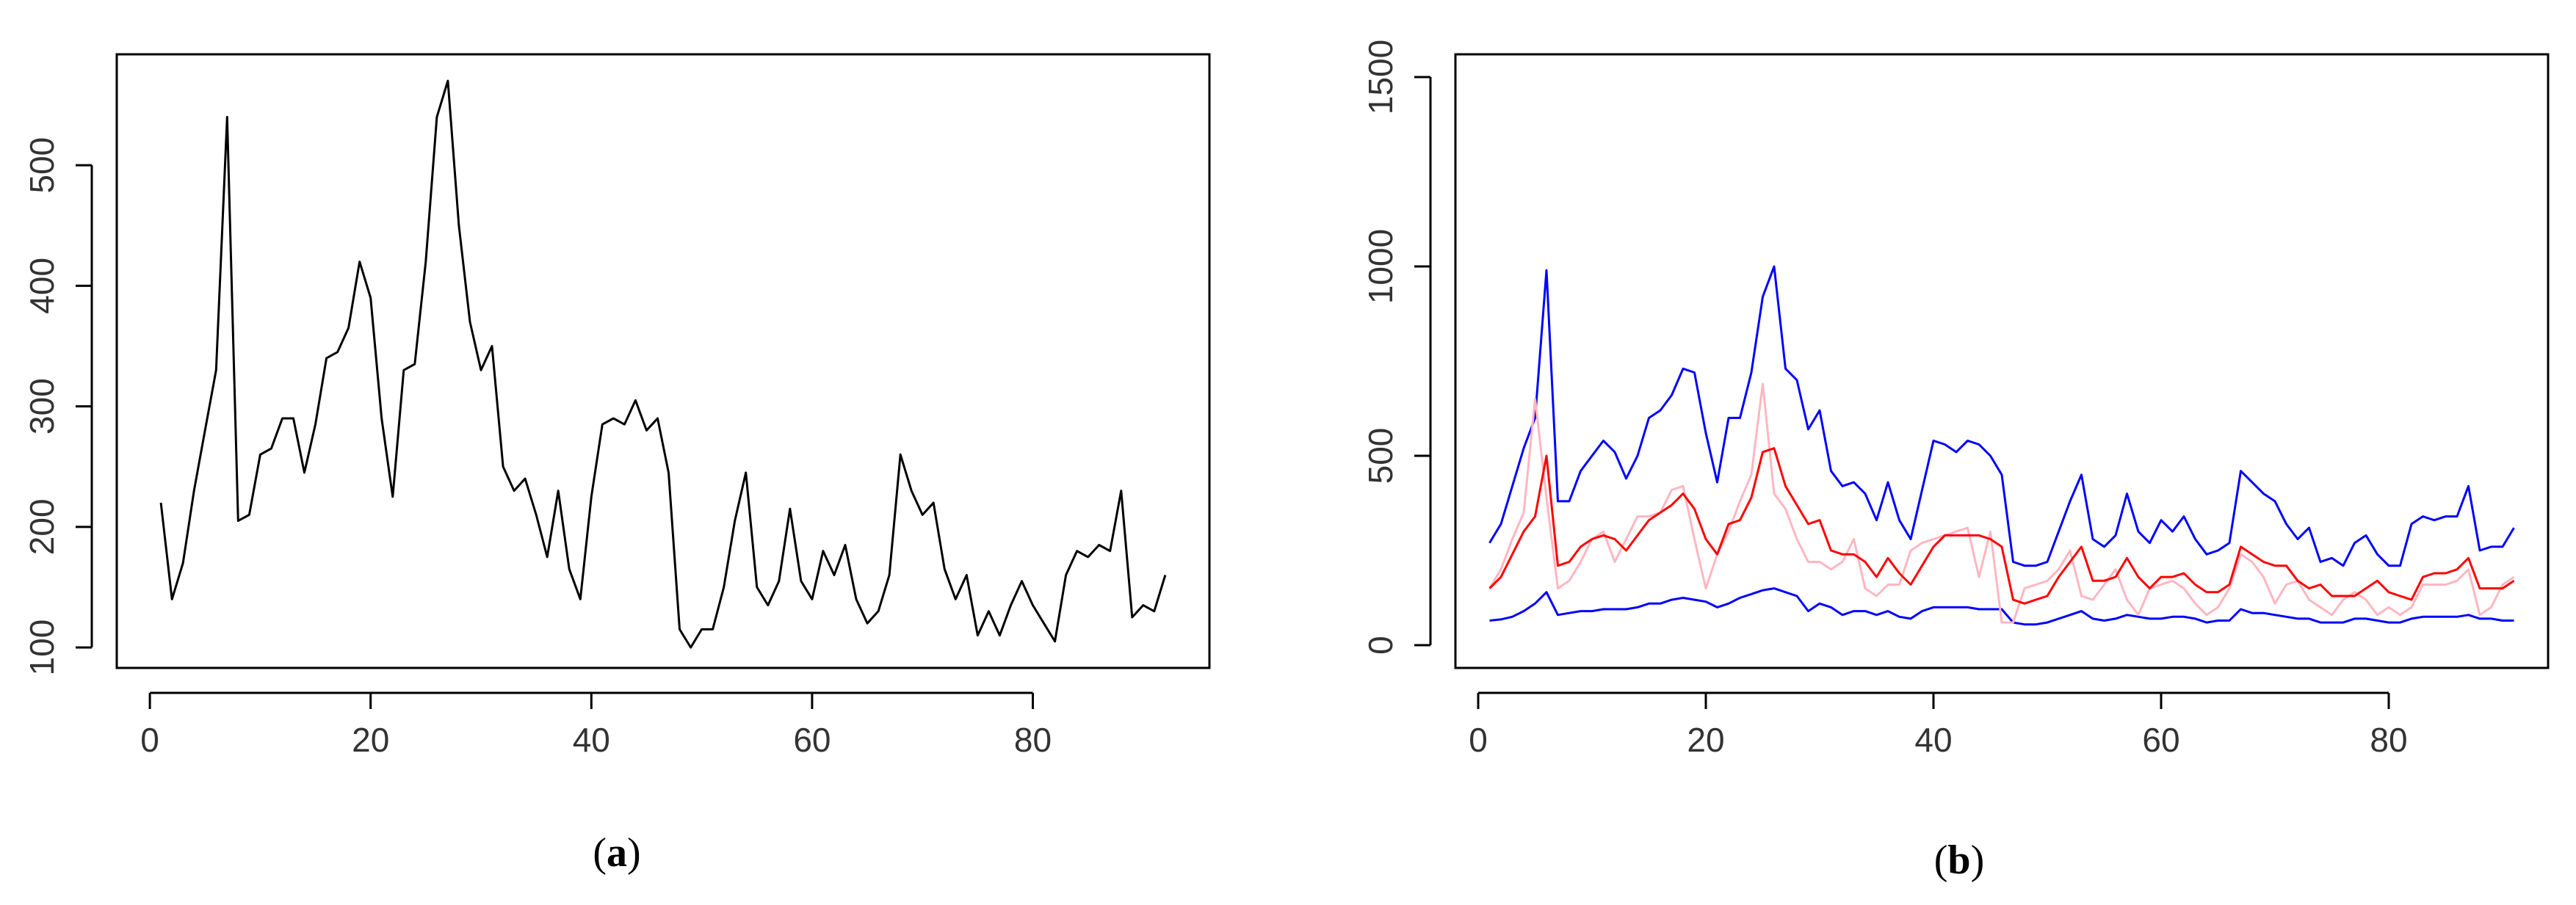  What do you see at coordinates (1959, 860) in the screenshot?
I see `panel-label-b: (b)` at bounding box center [1959, 860].